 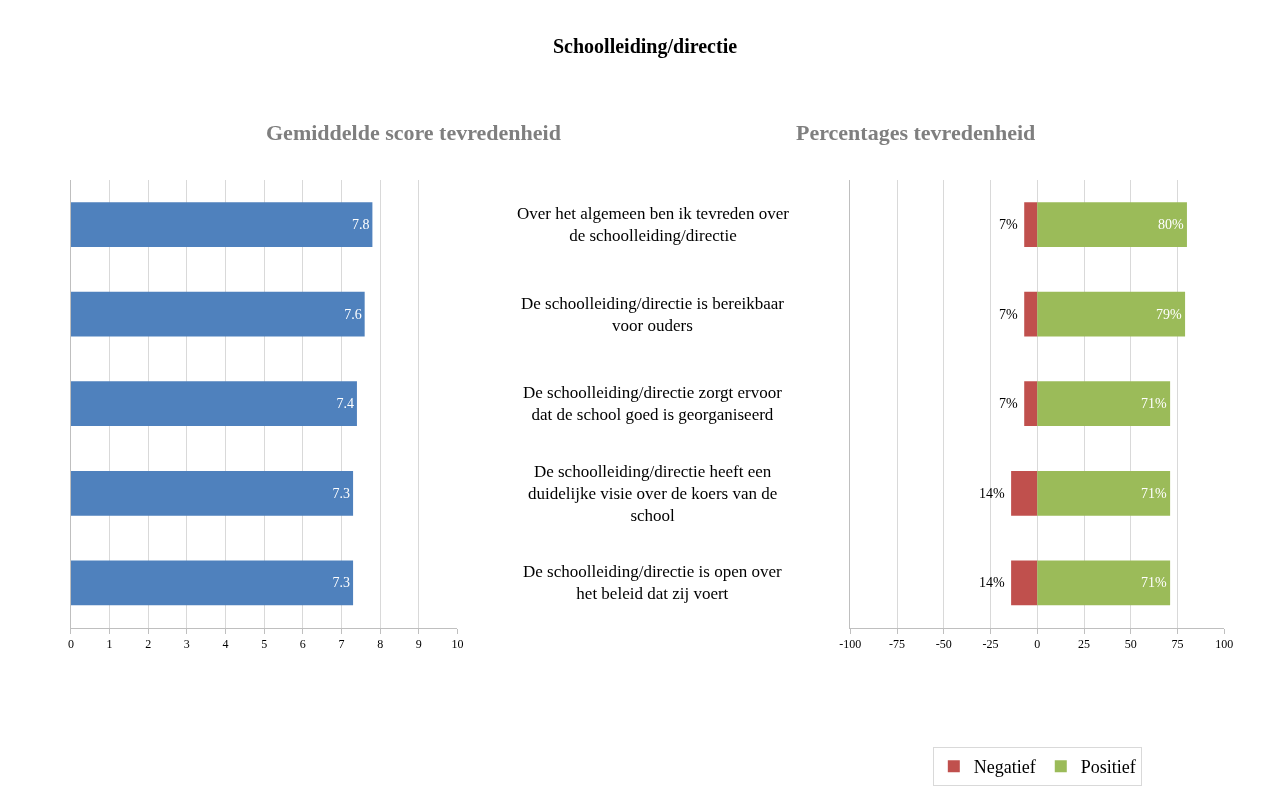 What do you see at coordinates (418, 644) in the screenshot?
I see `x-tick-label: 9` at bounding box center [418, 644].